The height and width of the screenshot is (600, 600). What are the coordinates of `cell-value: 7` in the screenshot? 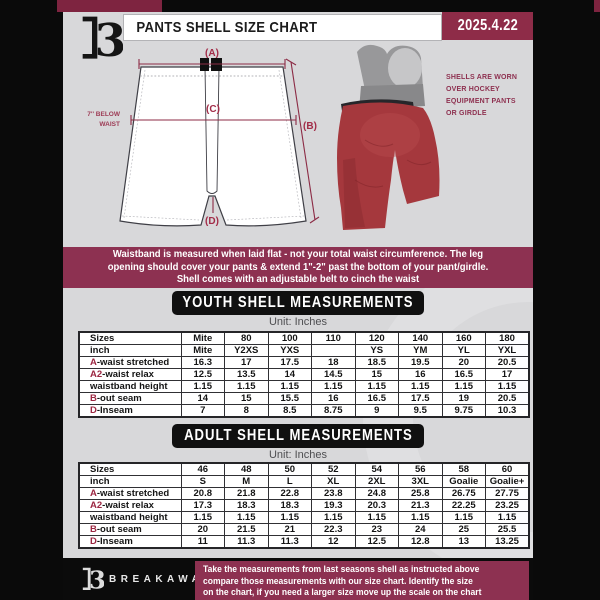 It's located at (202, 411).